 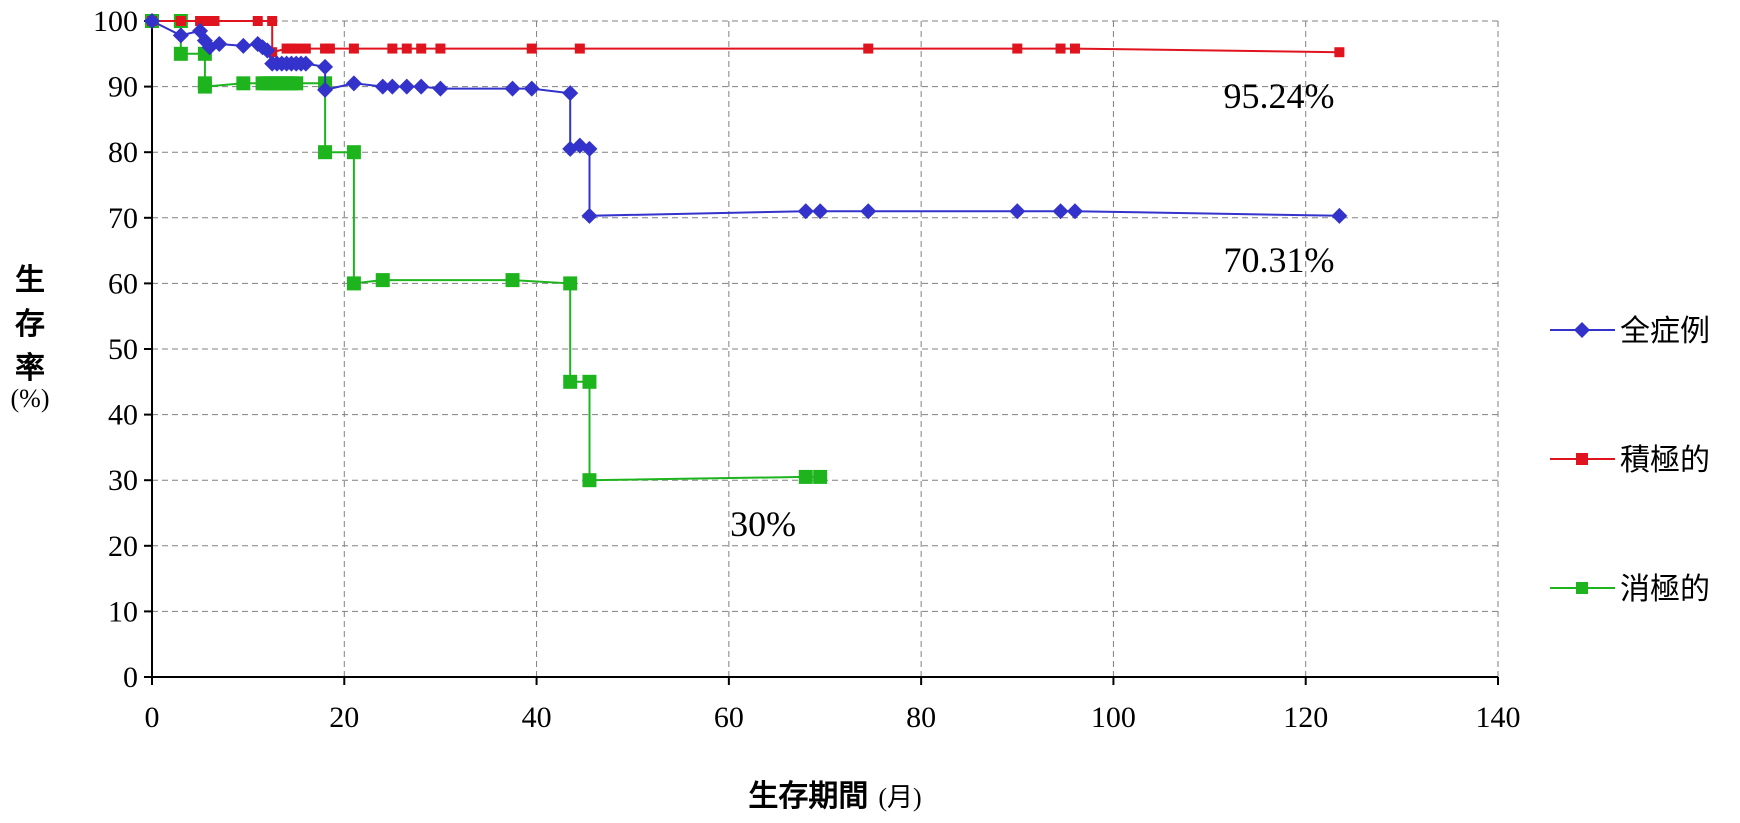 I want to click on x-tick-label: 100, so click(x=1113, y=717).